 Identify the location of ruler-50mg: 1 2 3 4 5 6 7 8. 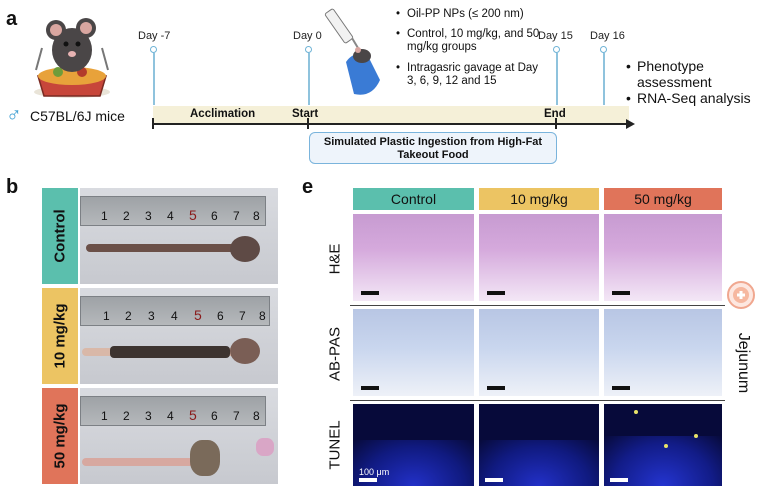
(173, 411).